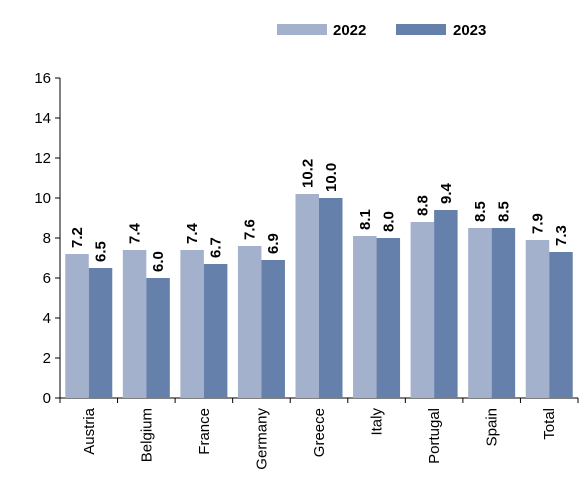 Image resolution: width=587 pixels, height=495 pixels. I want to click on bar-2023-spain, so click(503, 313).